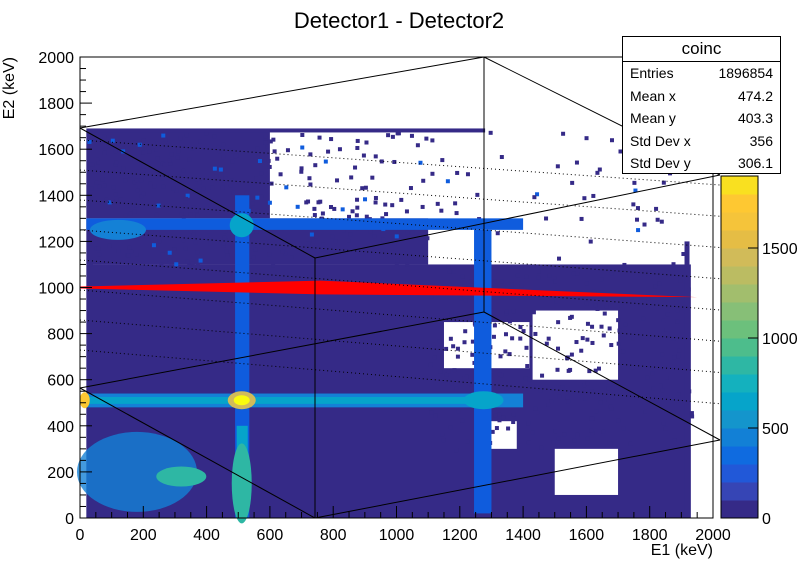 The image size is (798, 576). What do you see at coordinates (701, 73) in the screenshot?
I see `stats-row-entries: Entries 1896854` at bounding box center [701, 73].